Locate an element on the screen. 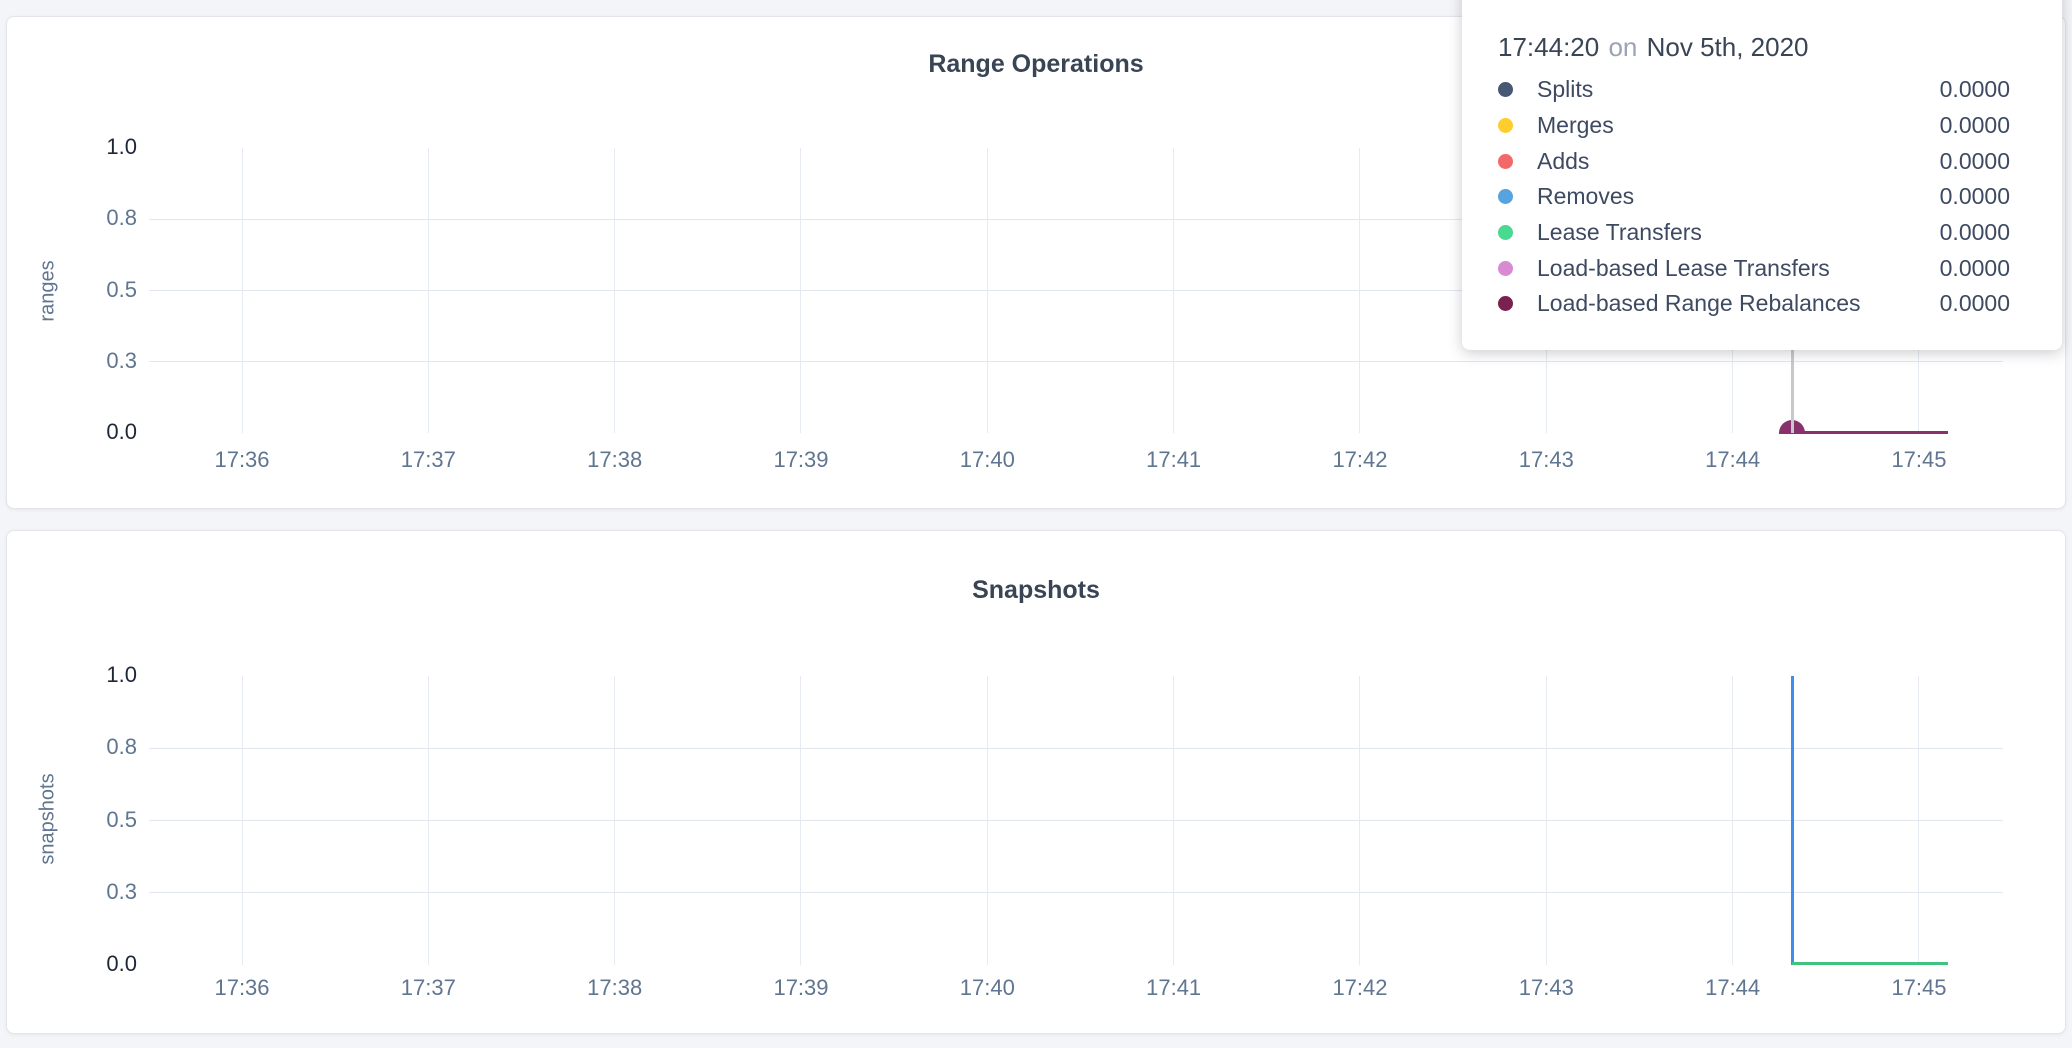 This screenshot has width=2072, height=1048. chart-title: Range Operations is located at coordinates (1036, 64).